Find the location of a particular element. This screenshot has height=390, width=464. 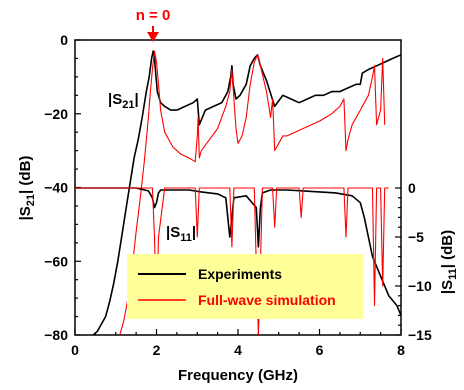

y-right-axis-ticks: 0 −5 −10 −15 is located at coordinates (413, 261).